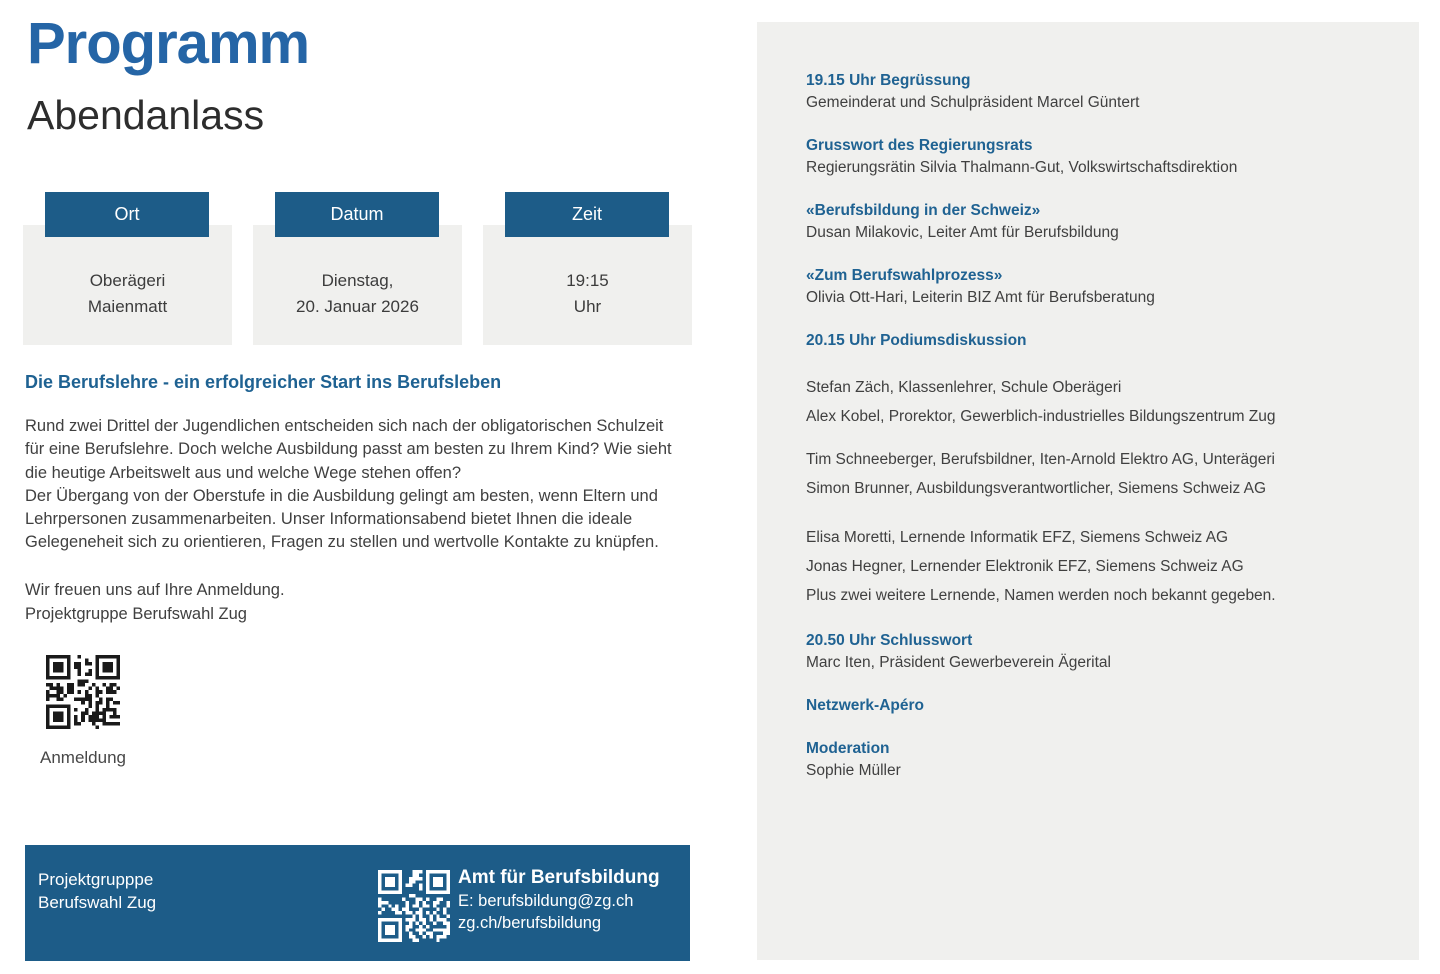 Image resolution: width=1440 pixels, height=974 pixels. I want to click on schedule-item-podiumsdiskussion: 20.15 Uhr Podiumsdiskussion, so click(1092, 341).